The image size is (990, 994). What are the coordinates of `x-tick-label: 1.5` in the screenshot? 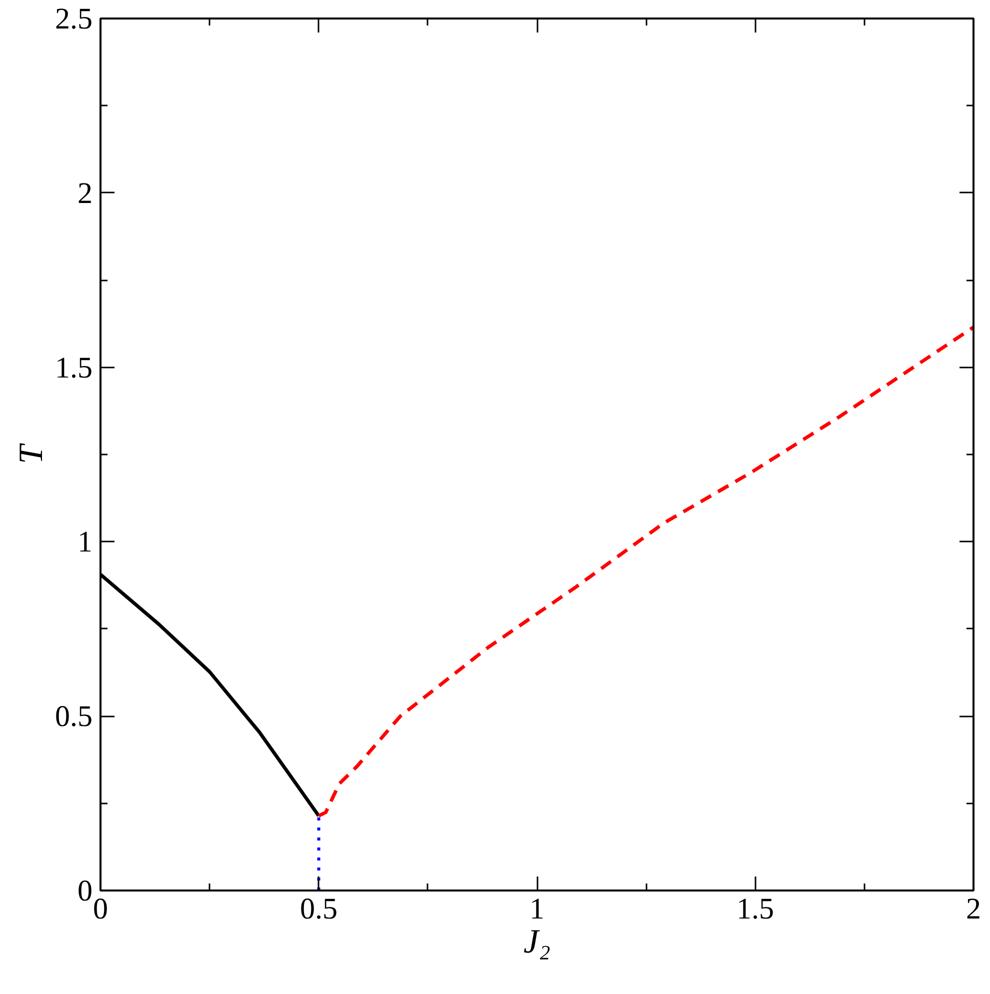 It's located at (755, 909).